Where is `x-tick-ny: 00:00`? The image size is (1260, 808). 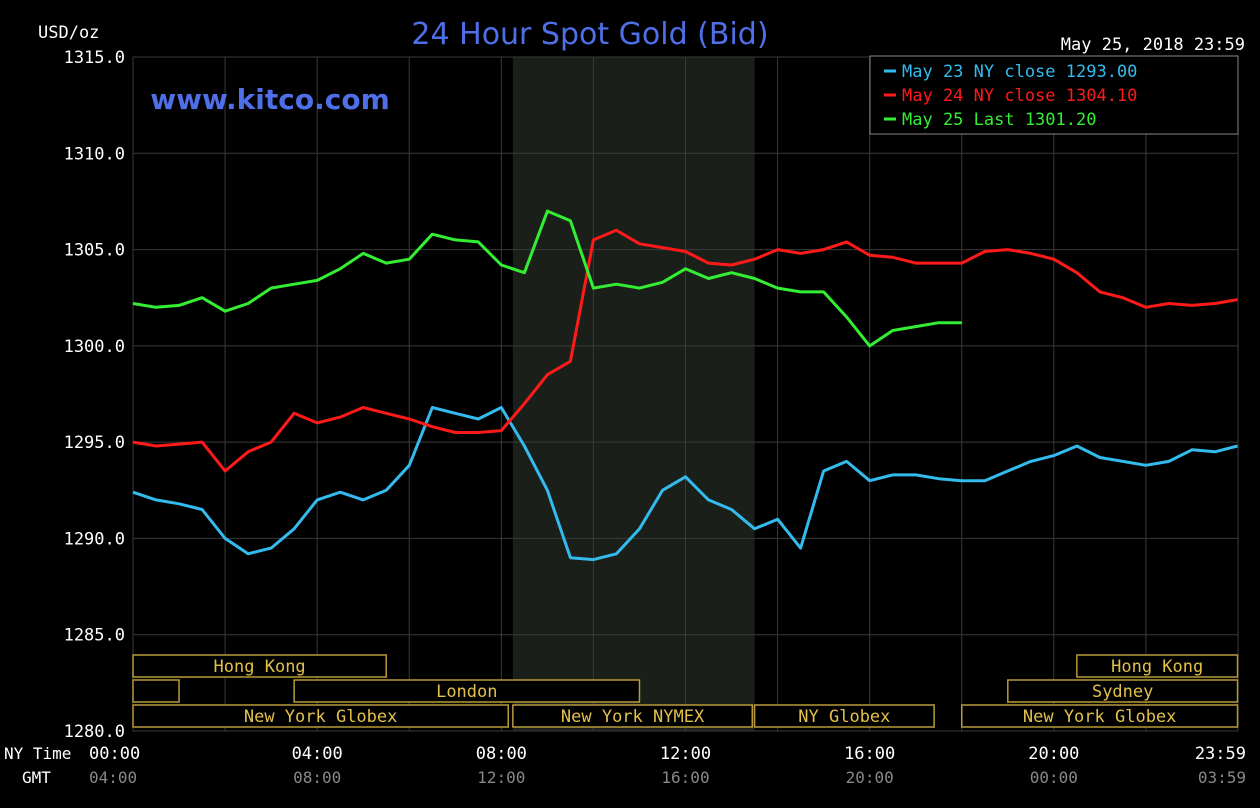 x-tick-ny: 00:00 is located at coordinates (114, 754).